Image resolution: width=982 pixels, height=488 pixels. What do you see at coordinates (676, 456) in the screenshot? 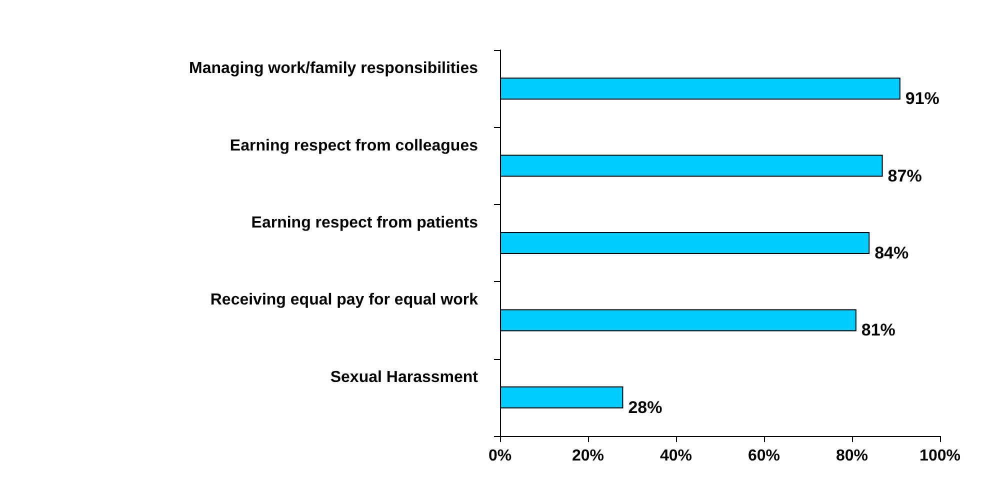
I see `x-tick-label: 40%` at bounding box center [676, 456].